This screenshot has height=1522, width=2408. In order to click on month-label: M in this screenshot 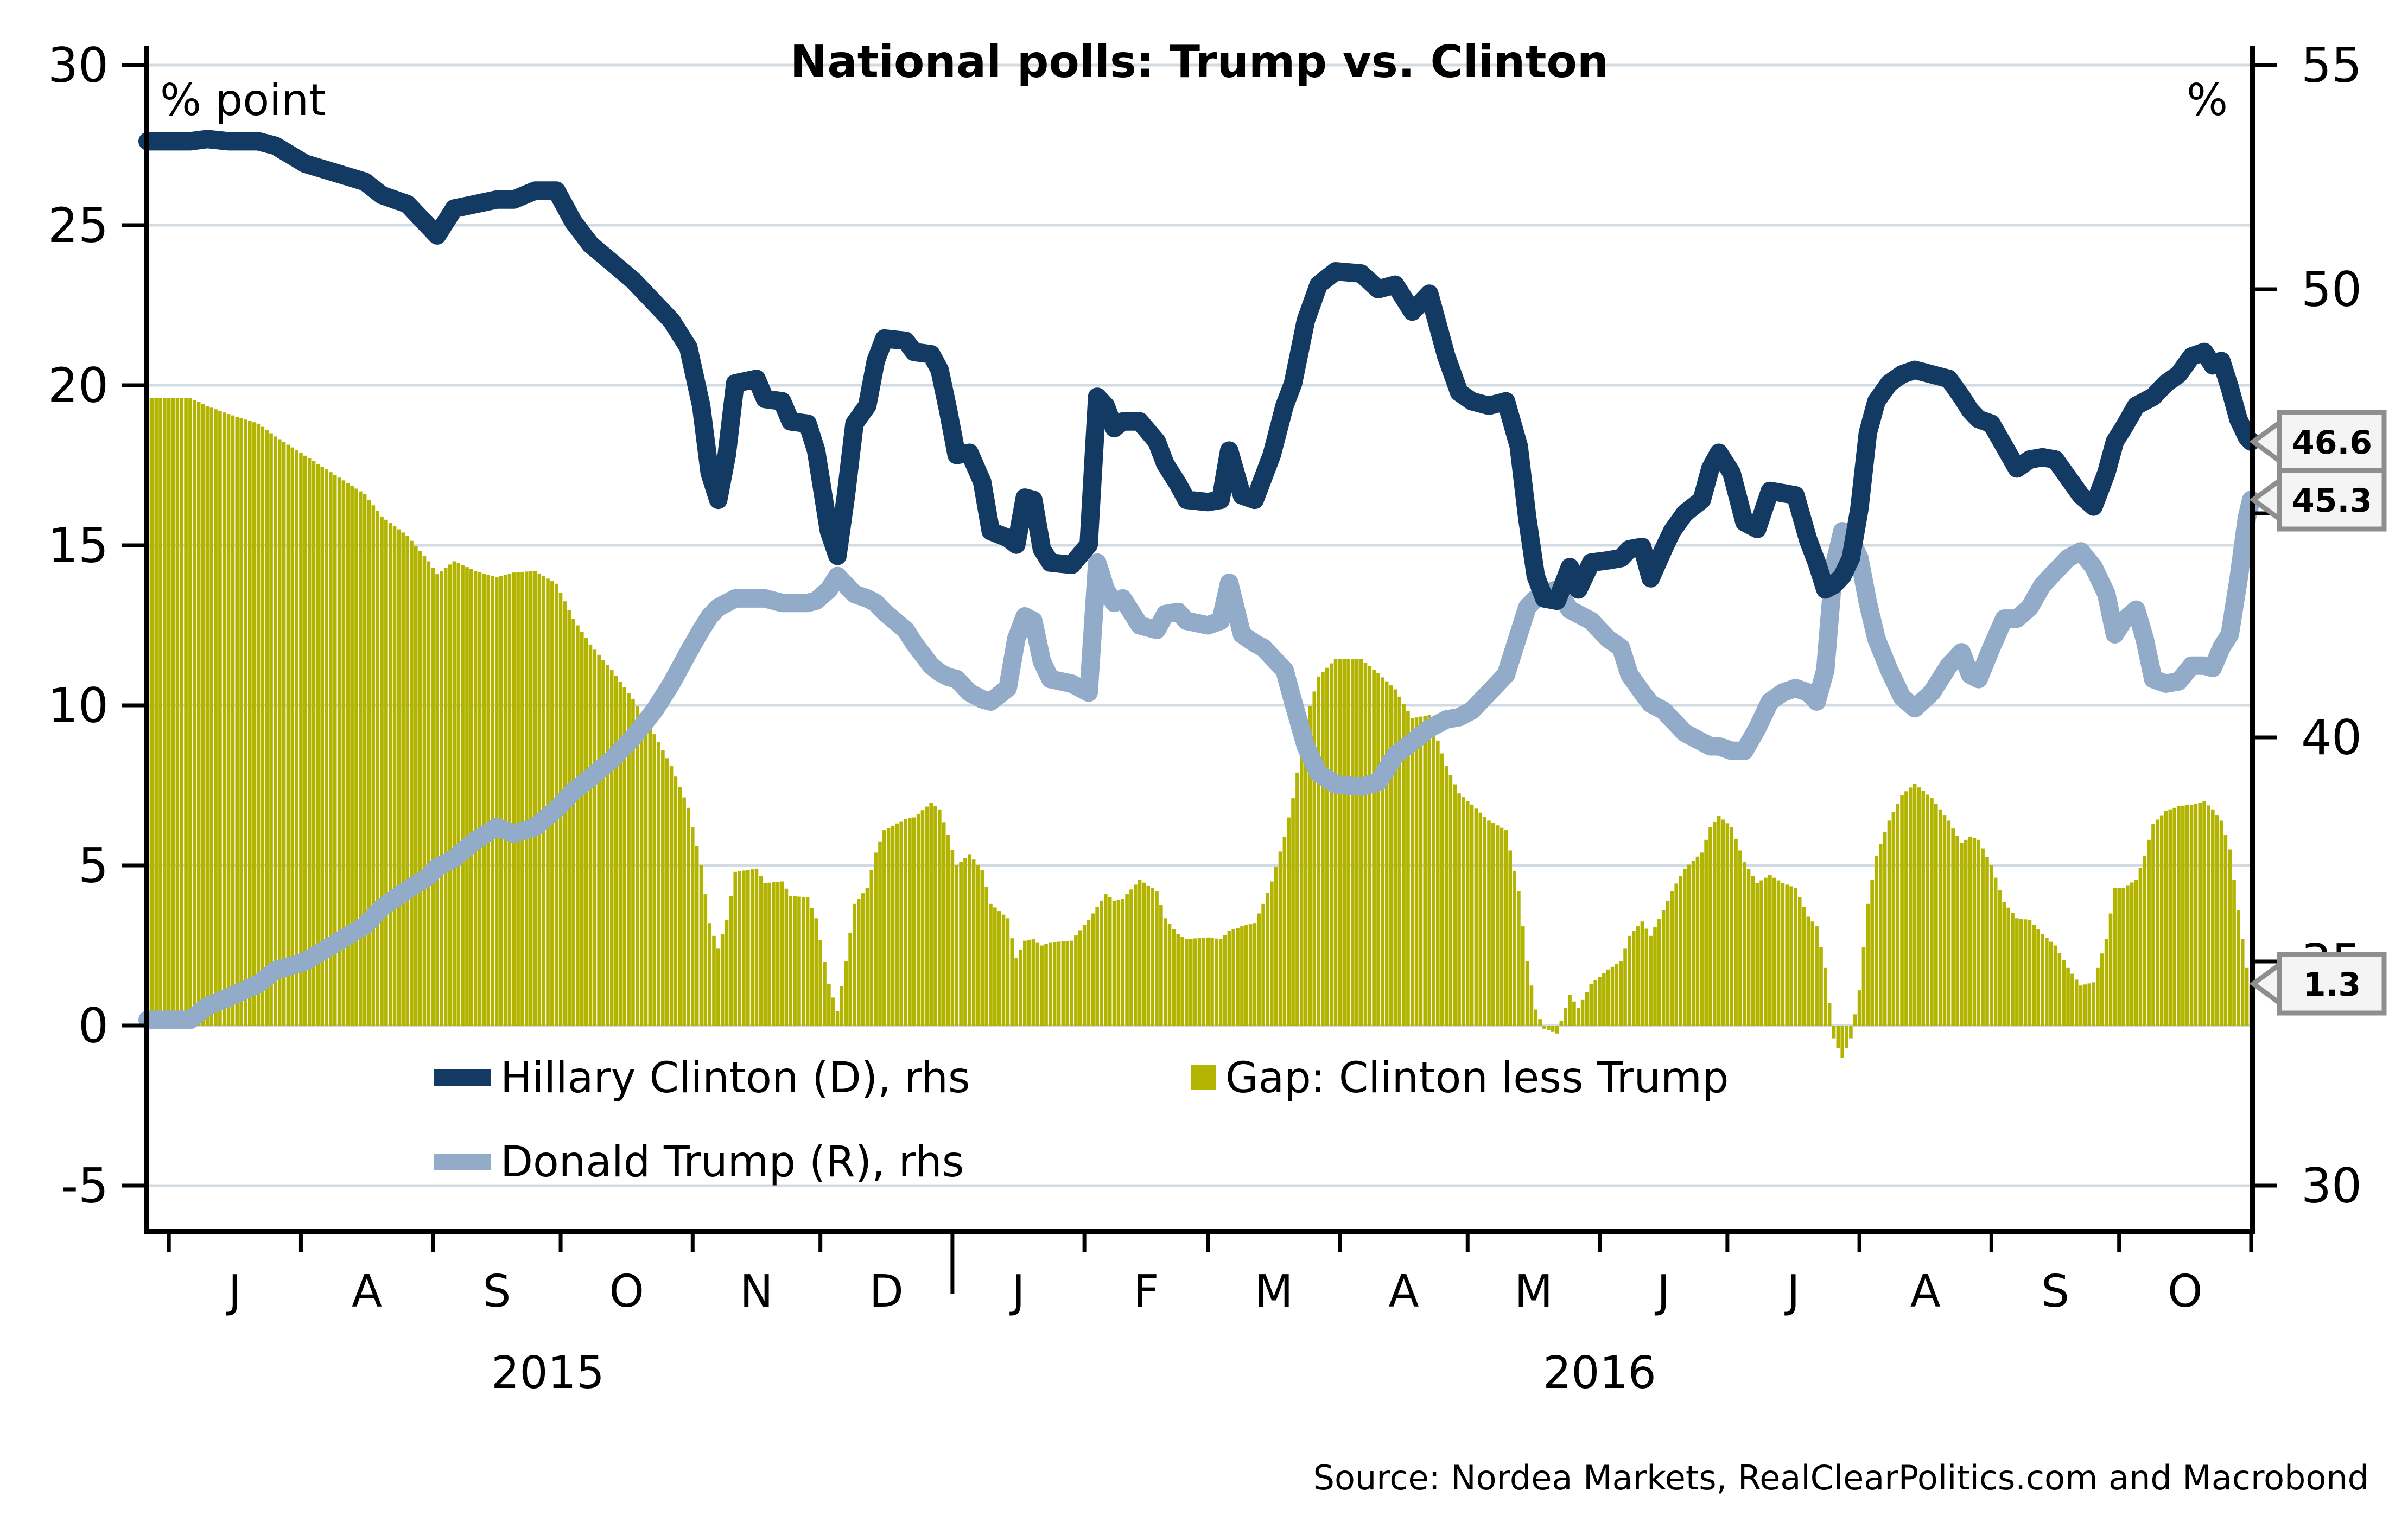, I will do `click(1274, 1291)`.